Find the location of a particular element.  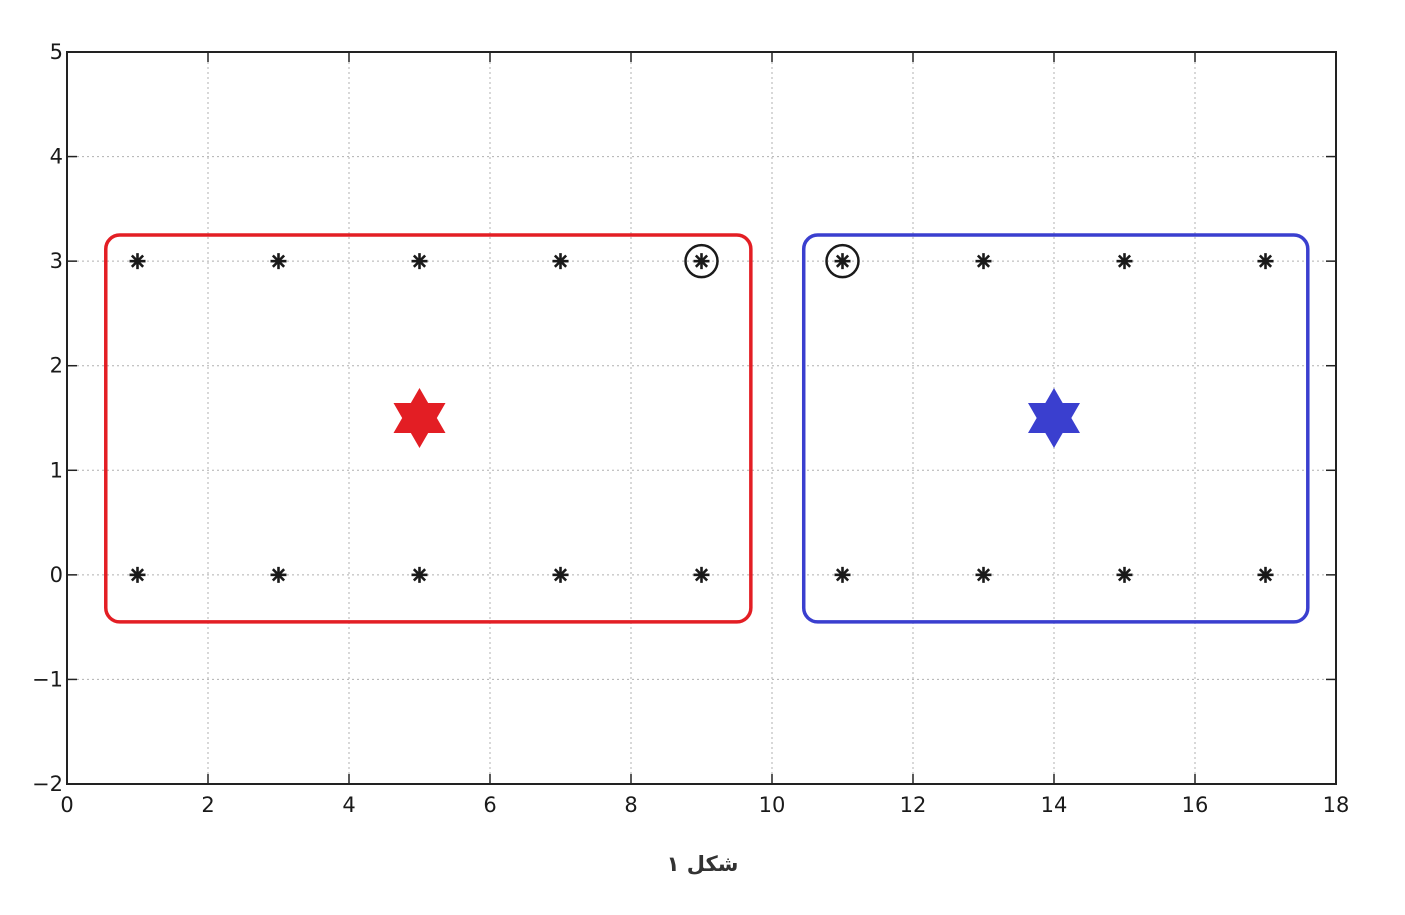

y-tick-label: 1 is located at coordinates (56, 470).